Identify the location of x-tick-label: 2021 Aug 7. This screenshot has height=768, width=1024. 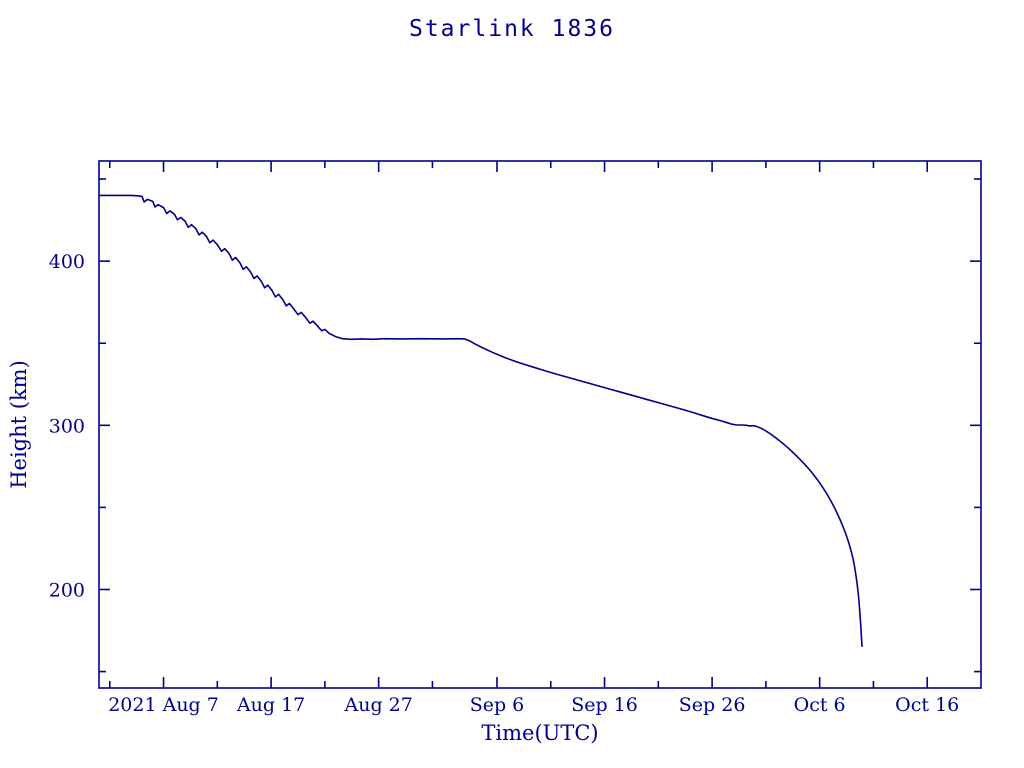
(163, 705).